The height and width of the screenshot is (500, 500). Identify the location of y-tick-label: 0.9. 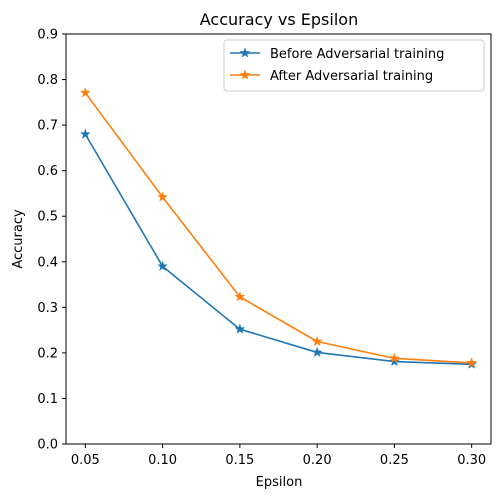
(47, 35).